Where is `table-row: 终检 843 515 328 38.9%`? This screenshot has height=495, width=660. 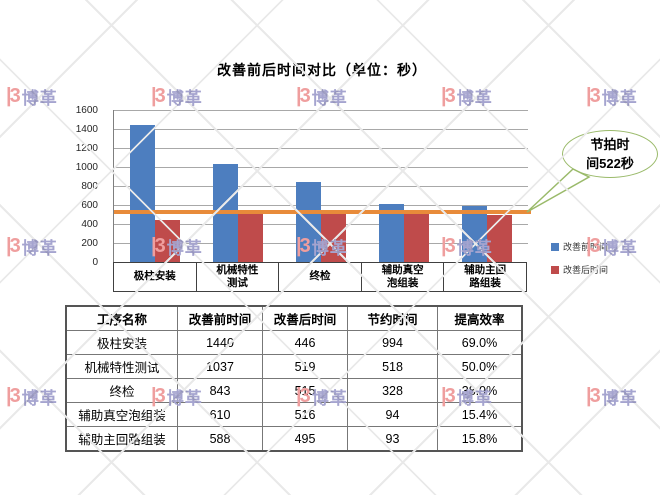
table-row: 终检 843 515 328 38.9% is located at coordinates (294, 390).